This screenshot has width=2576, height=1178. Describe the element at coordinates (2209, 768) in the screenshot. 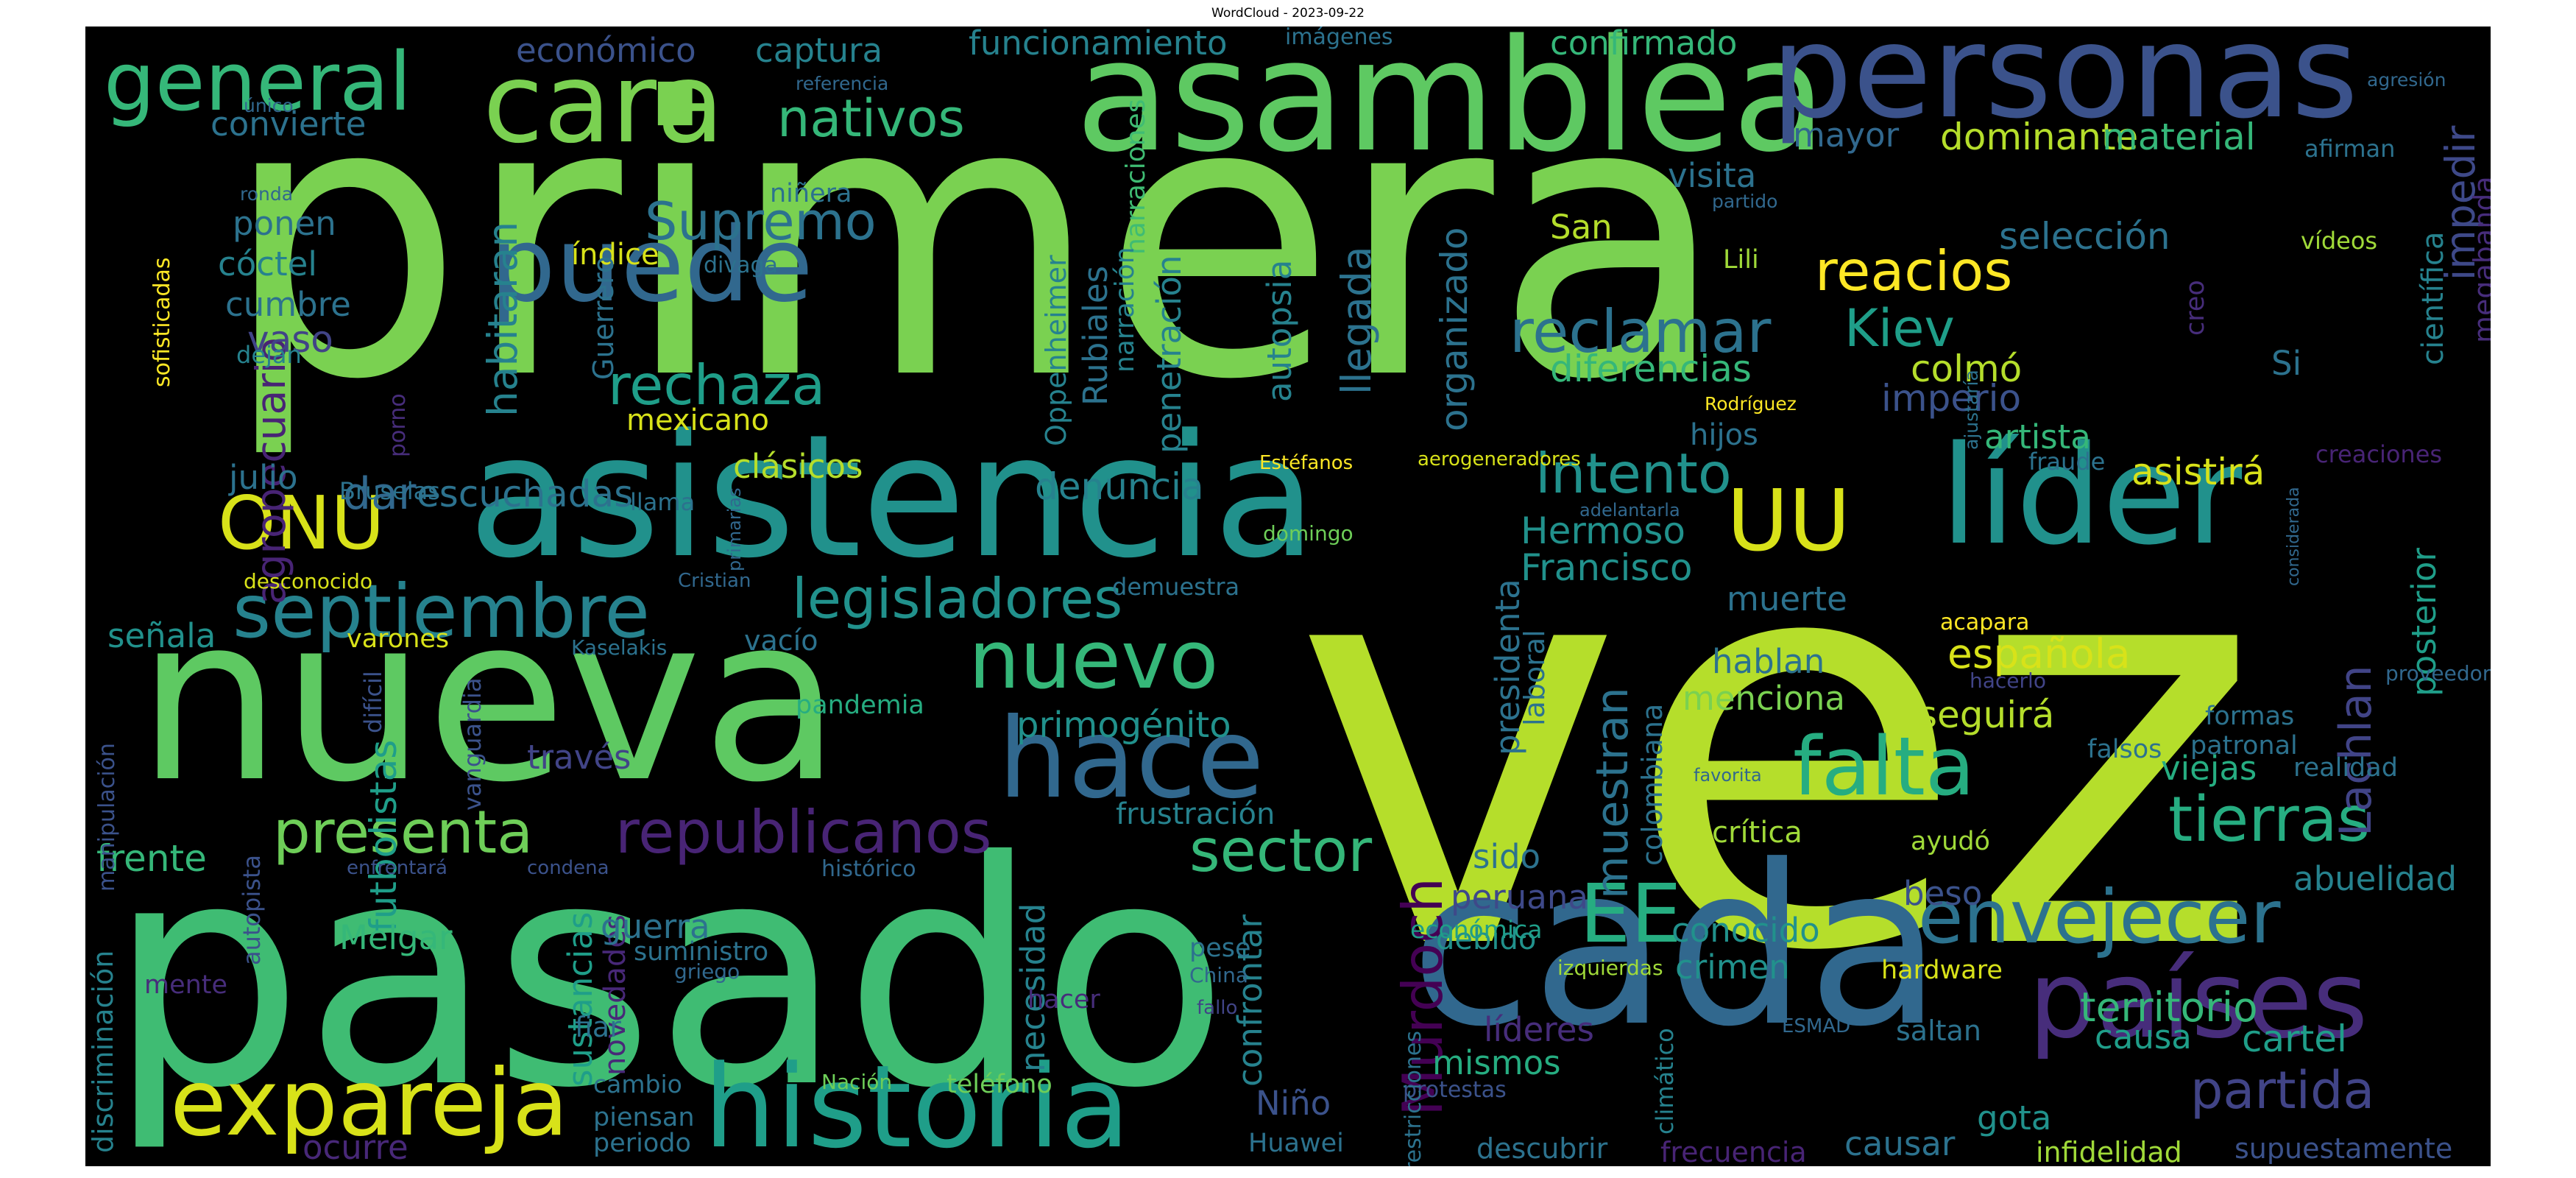

I see `word-viejas: viejas` at that location.